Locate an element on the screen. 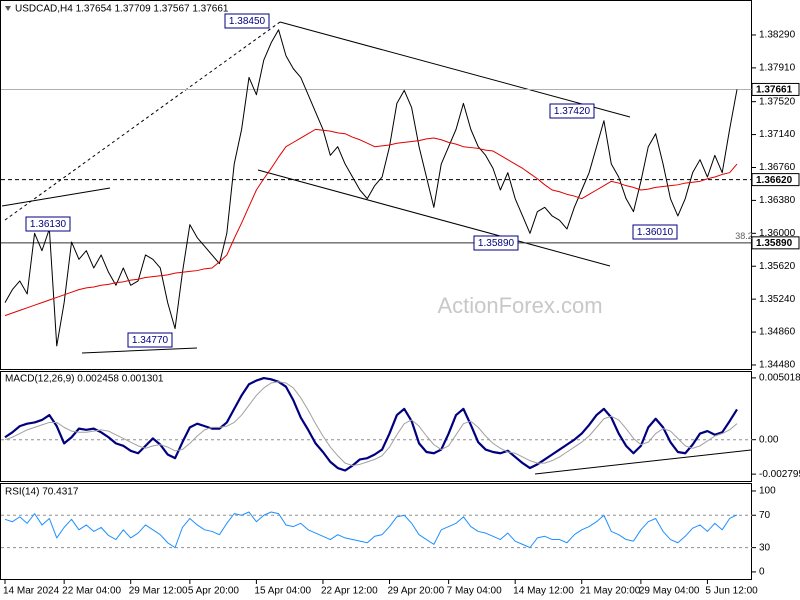  y-tick-label: 0.005018 is located at coordinates (779, 378).